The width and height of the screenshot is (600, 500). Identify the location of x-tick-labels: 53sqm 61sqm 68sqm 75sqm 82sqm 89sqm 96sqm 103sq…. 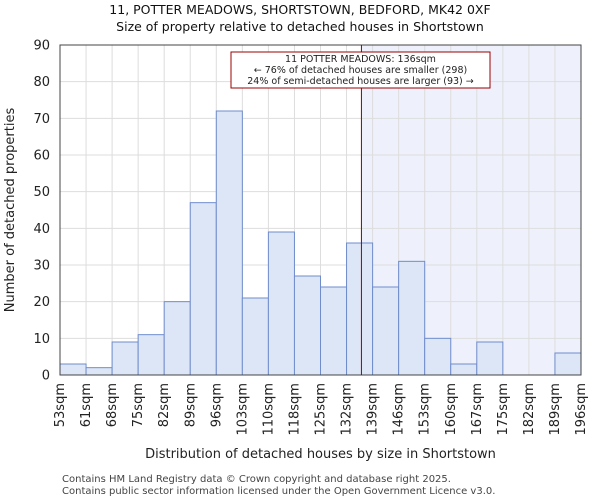
(321, 409).